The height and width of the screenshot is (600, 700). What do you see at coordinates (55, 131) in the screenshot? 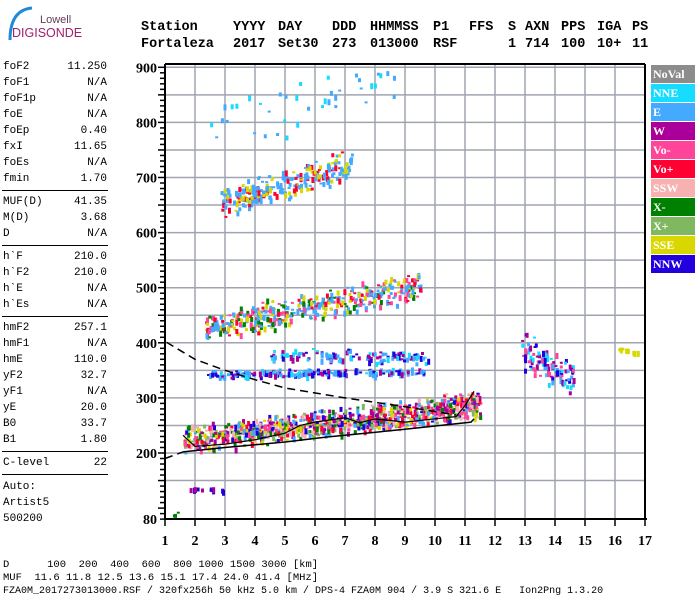
I see `parameter-row: foEp 0.40` at bounding box center [55, 131].